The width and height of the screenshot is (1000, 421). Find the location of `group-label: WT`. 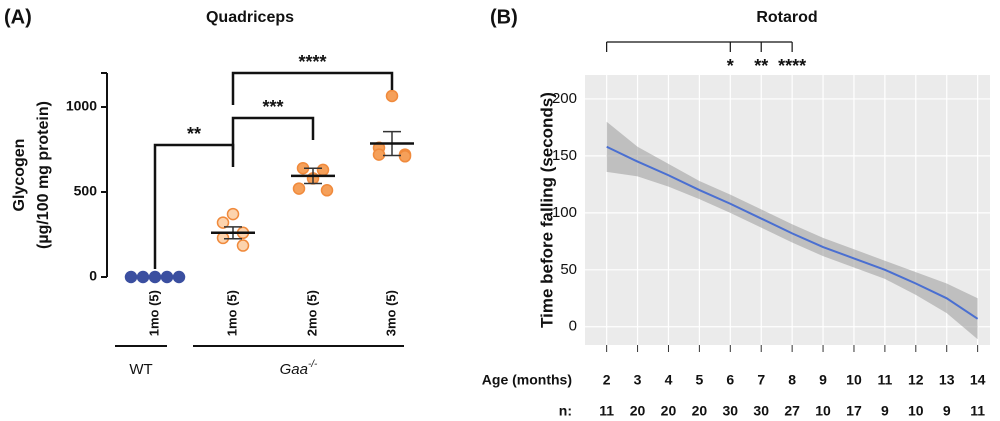

group-label: WT is located at coordinates (140, 369).